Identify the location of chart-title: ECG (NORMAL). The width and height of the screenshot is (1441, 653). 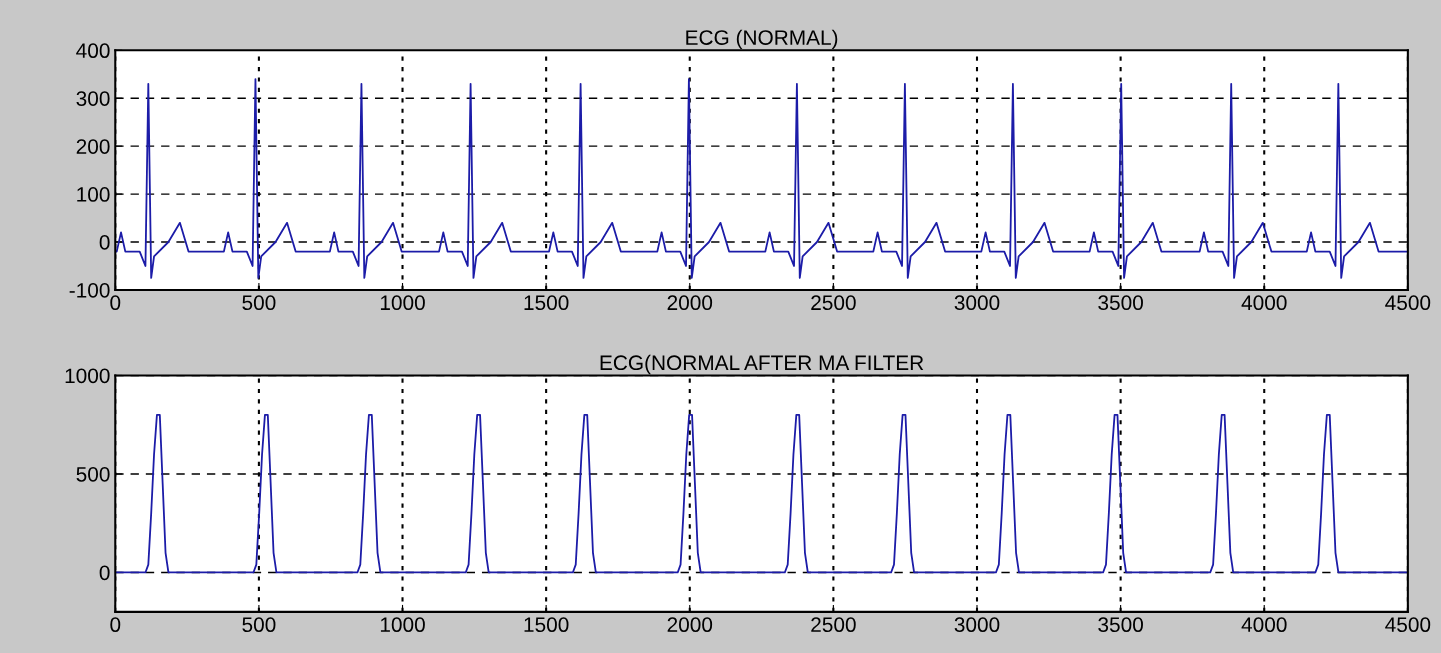
(762, 39).